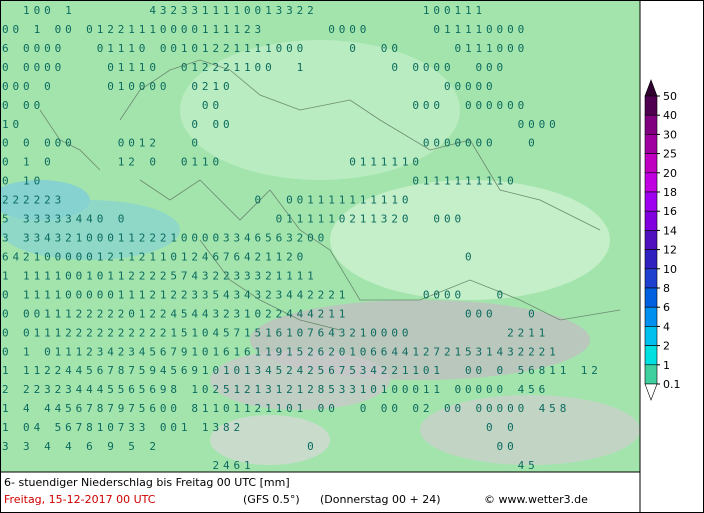  I want to click on legend-label: 20, so click(670, 173).